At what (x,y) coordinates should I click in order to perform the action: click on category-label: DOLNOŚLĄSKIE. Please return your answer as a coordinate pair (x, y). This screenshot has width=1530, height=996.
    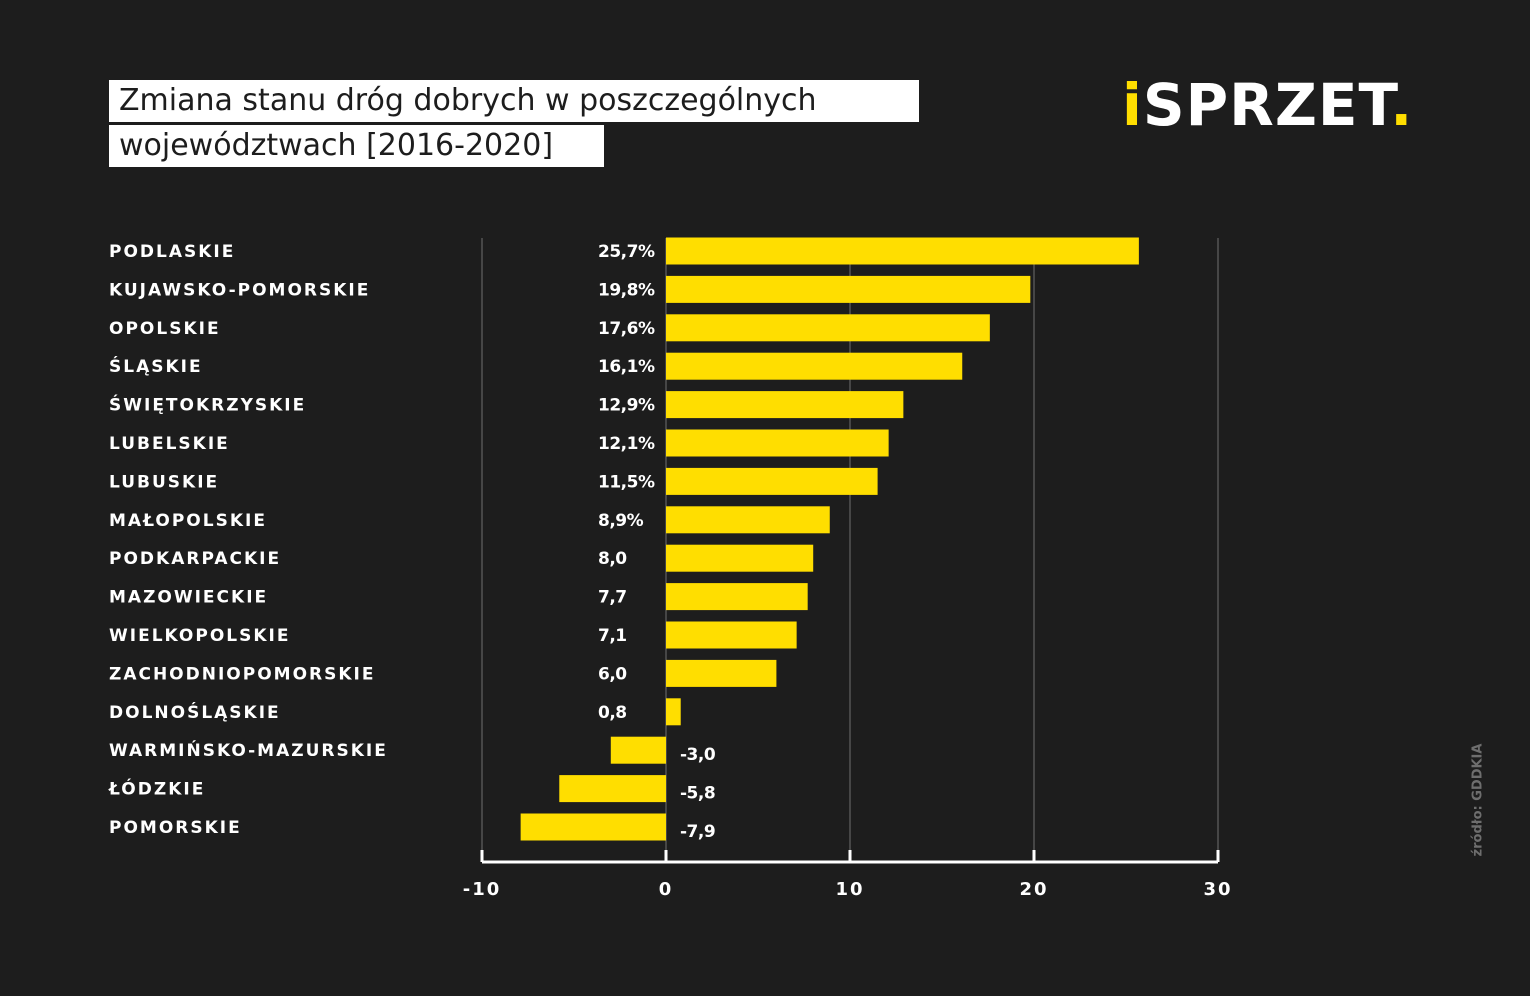
    Looking at the image, I should click on (195, 712).